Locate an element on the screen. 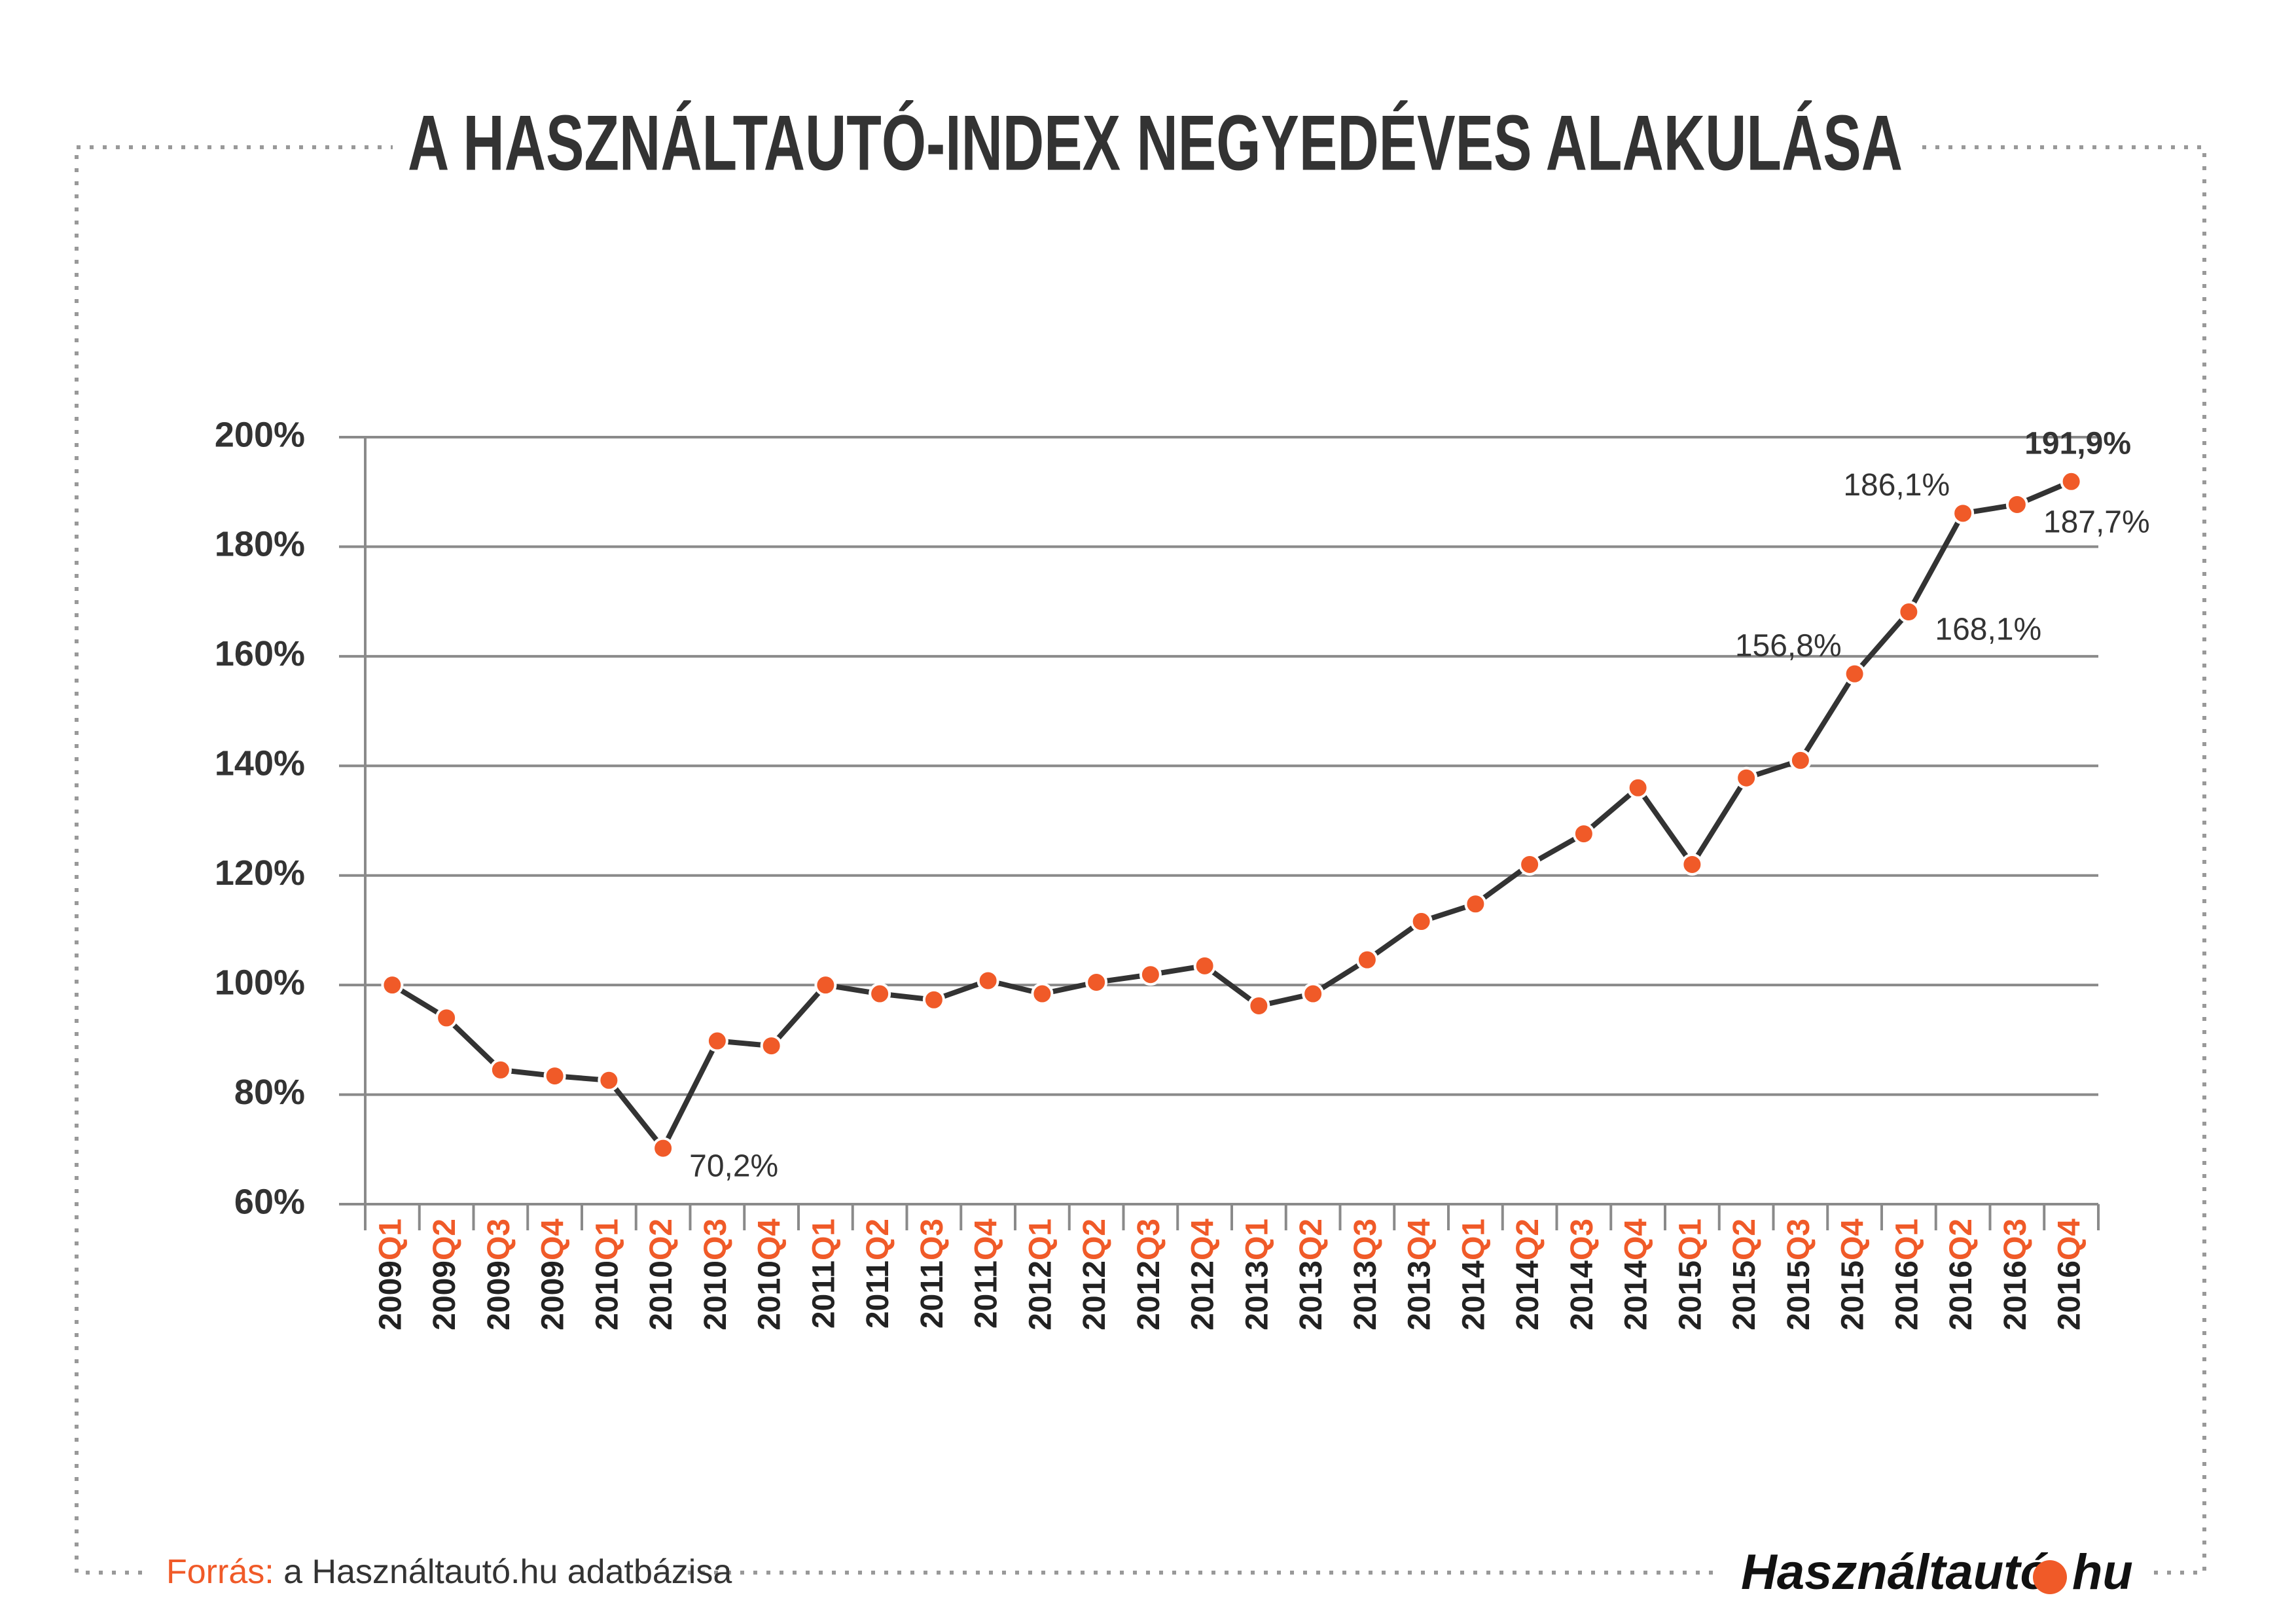 The height and width of the screenshot is (1623, 2296). y-tick-label: 80% is located at coordinates (269, 1092).